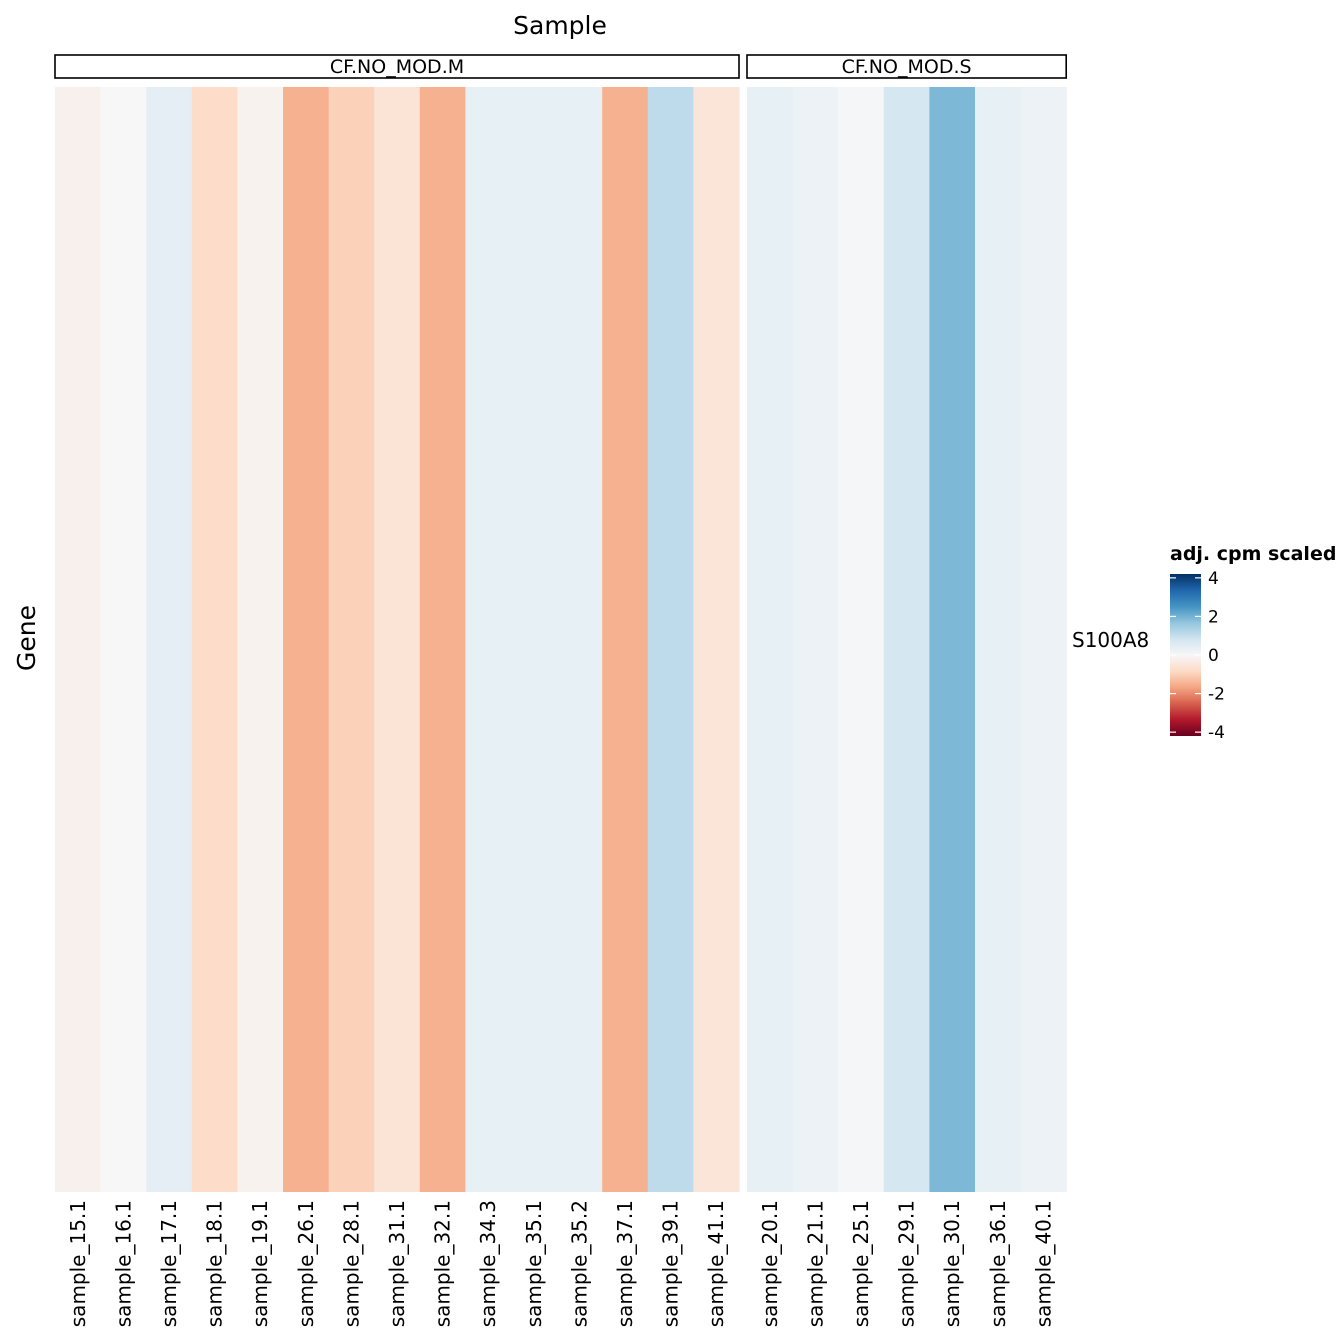 This screenshot has height=1344, width=1344. What do you see at coordinates (770, 1263) in the screenshot?
I see `sample-tick-label: sample_20.1` at bounding box center [770, 1263].